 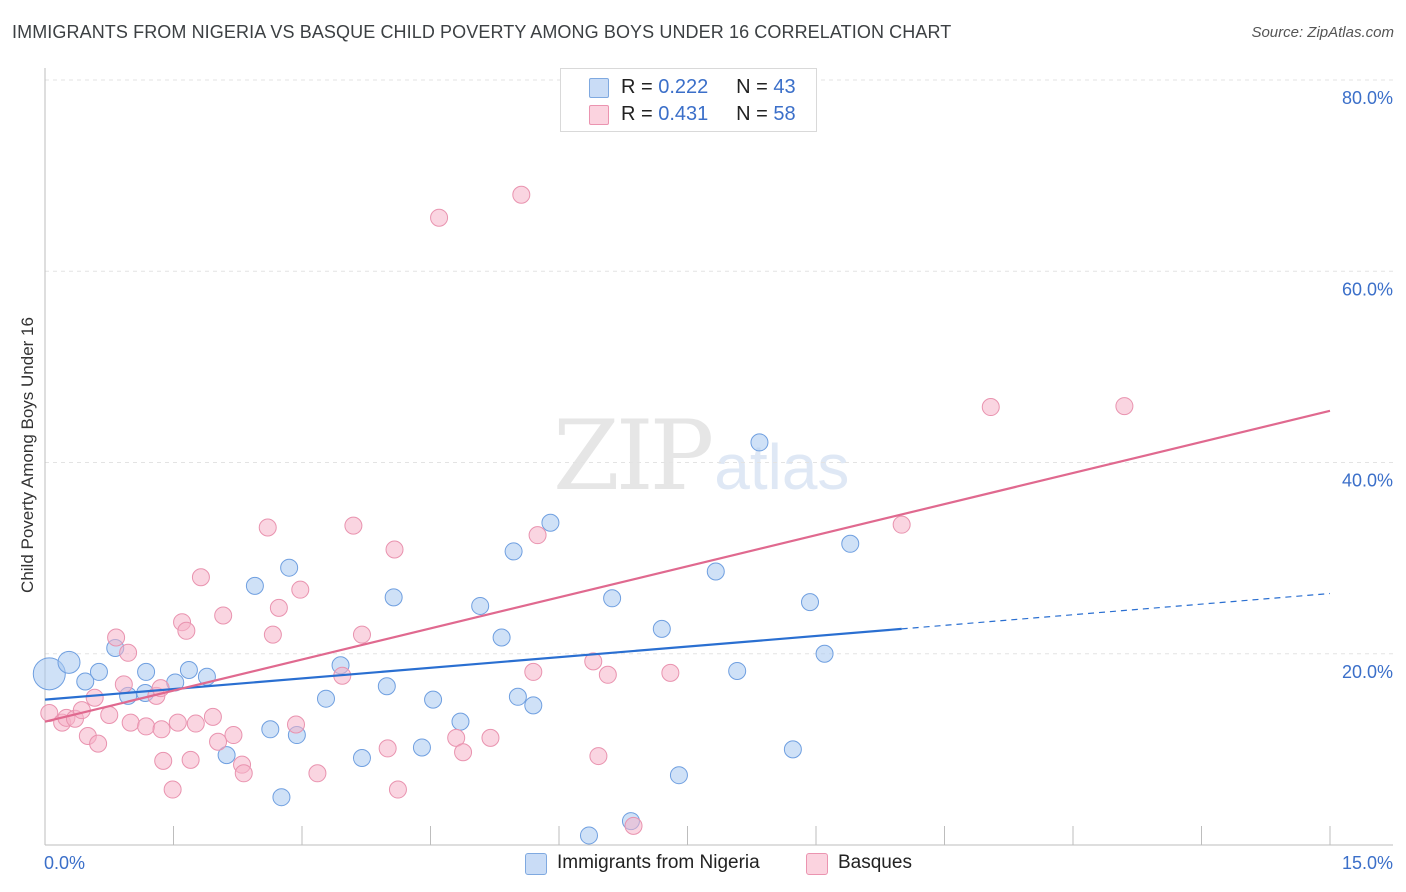 What do you see at coordinates (473, 664) in the screenshot?
I see `trend-line-nigeria` at bounding box center [473, 664].